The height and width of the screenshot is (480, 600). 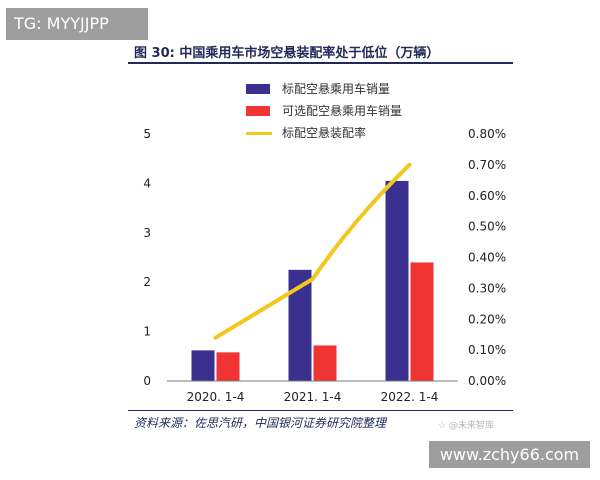 What do you see at coordinates (487, 319) in the screenshot?
I see `y2-tick-label: 0.20%` at bounding box center [487, 319].